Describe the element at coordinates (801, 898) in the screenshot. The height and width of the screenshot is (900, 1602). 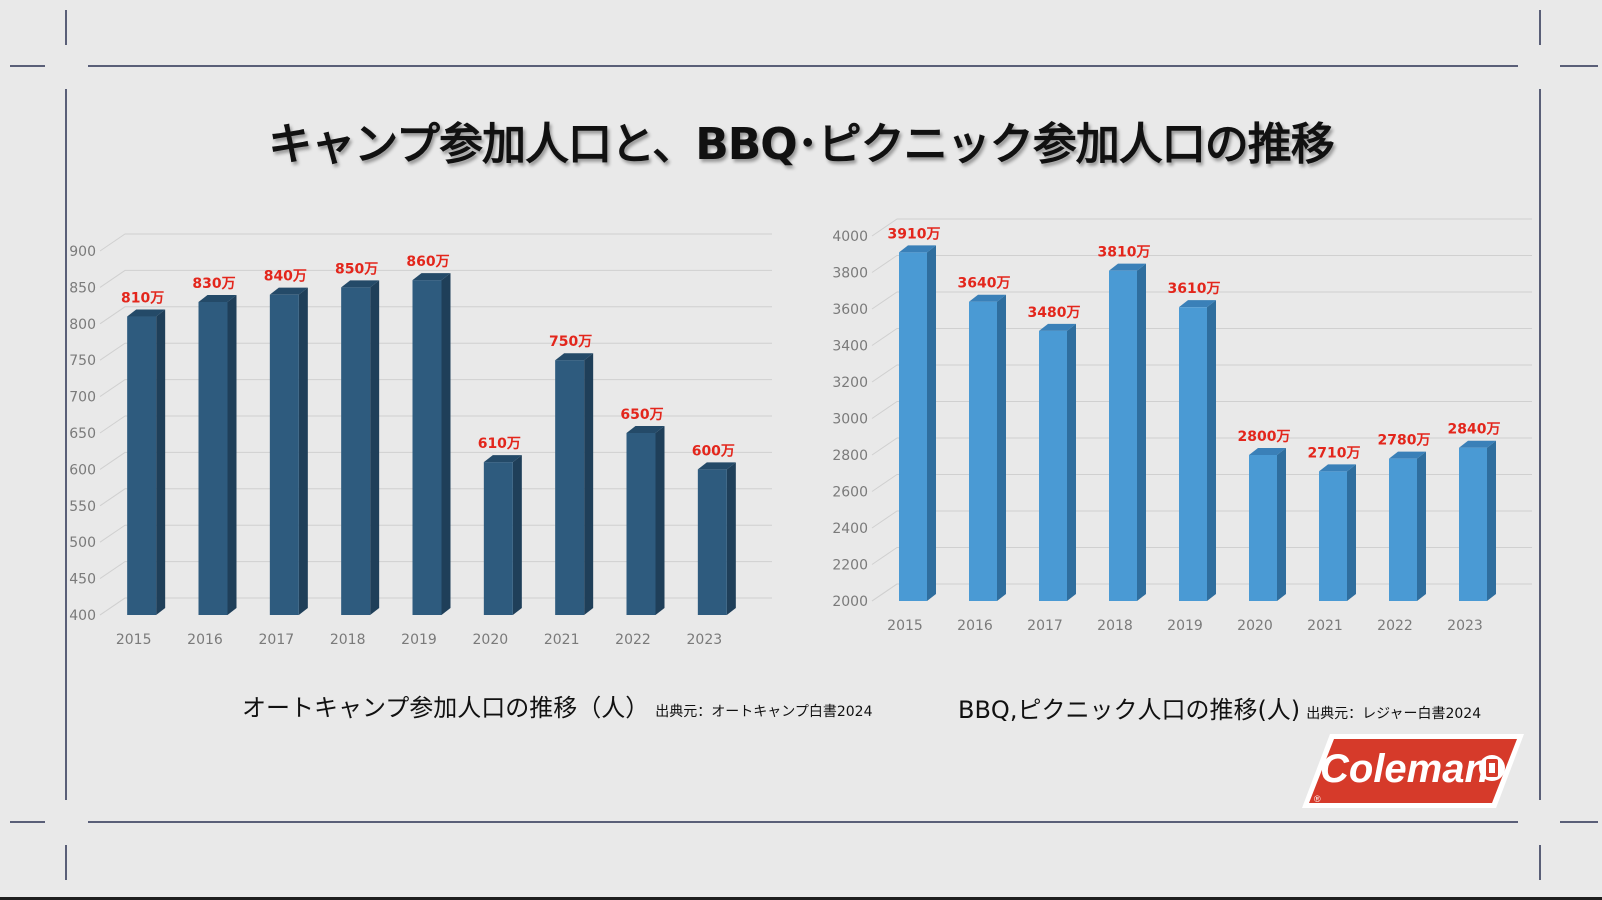
I see `bottom-strip` at that location.